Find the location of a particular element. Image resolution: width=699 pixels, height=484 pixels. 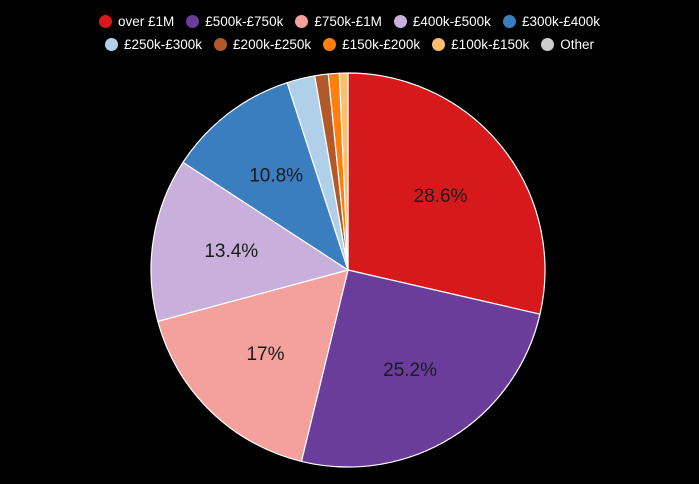

legend-label: £500k-£750k is located at coordinates (244, 21).